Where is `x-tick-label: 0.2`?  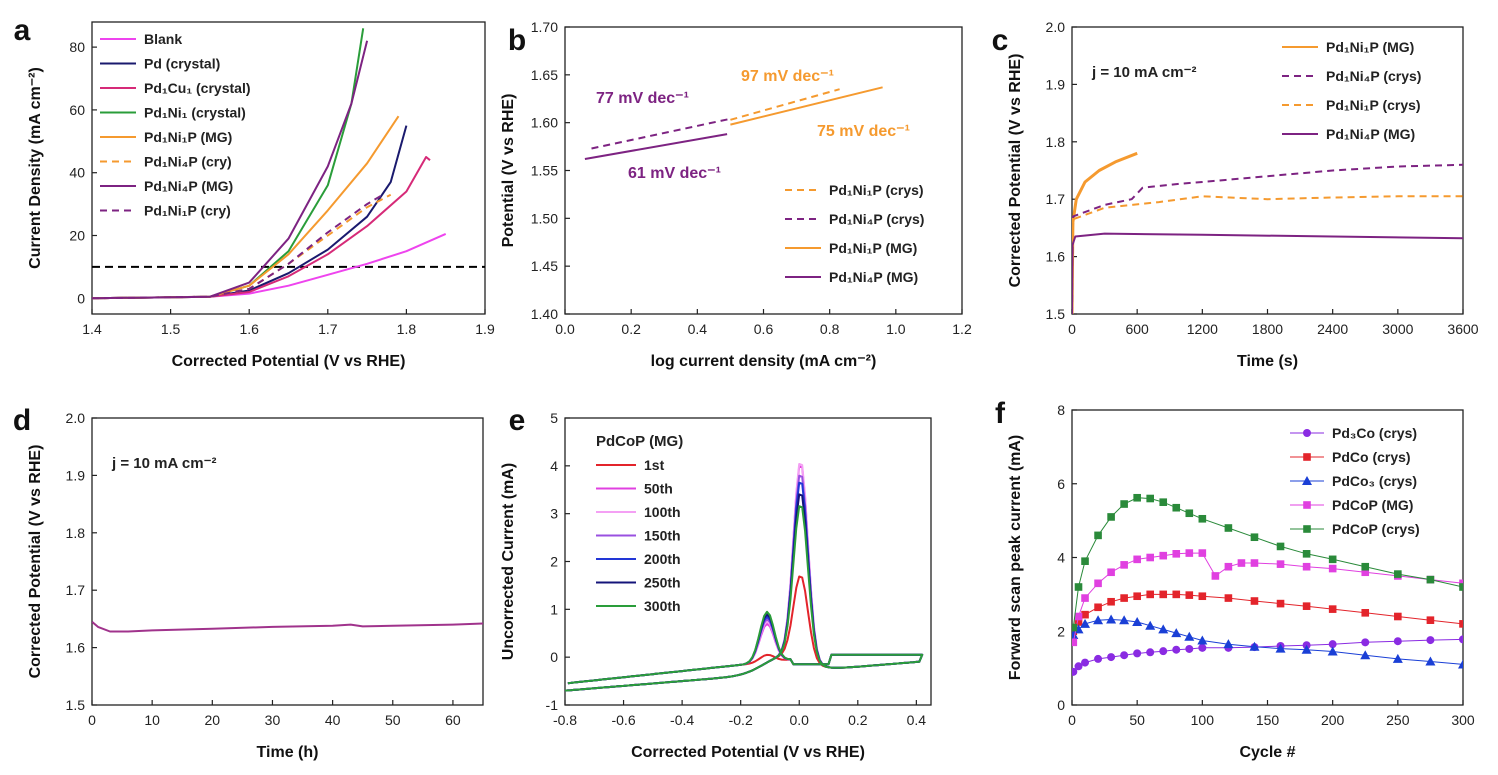
x-tick-label: 0.2 is located at coordinates (631, 329).